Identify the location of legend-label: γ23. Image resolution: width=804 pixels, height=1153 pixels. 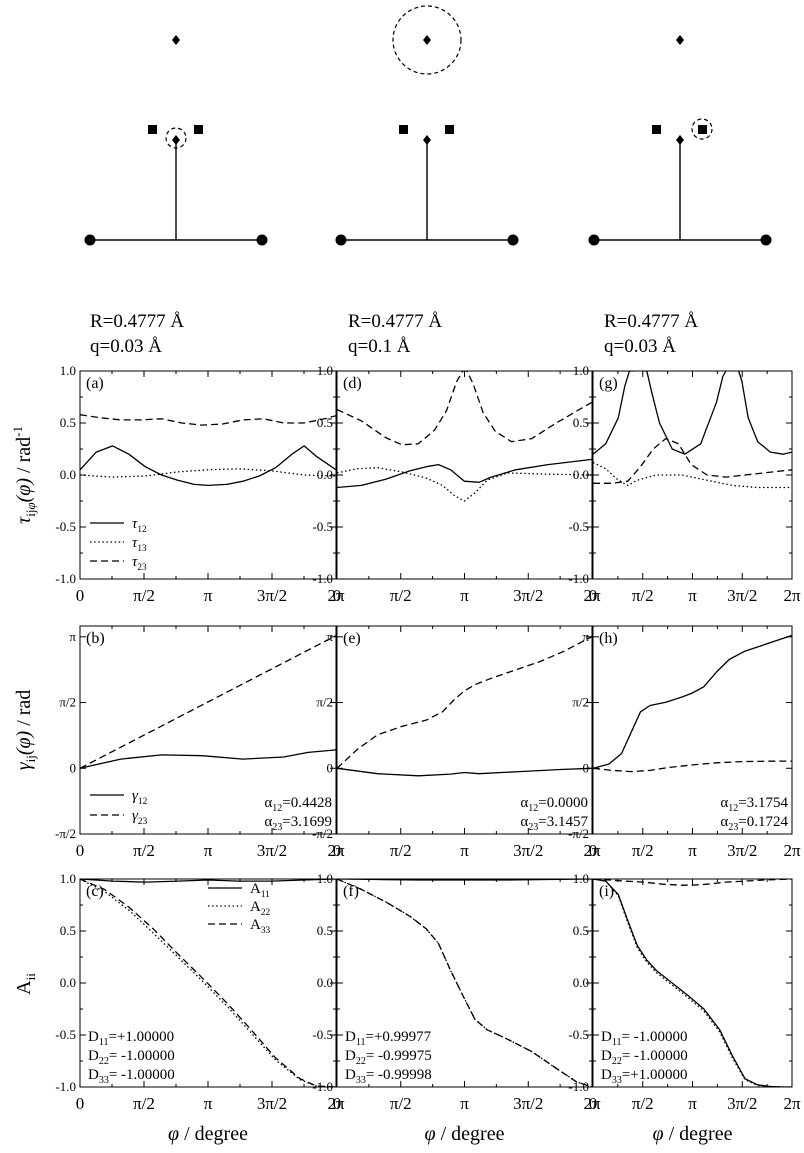
(140, 817).